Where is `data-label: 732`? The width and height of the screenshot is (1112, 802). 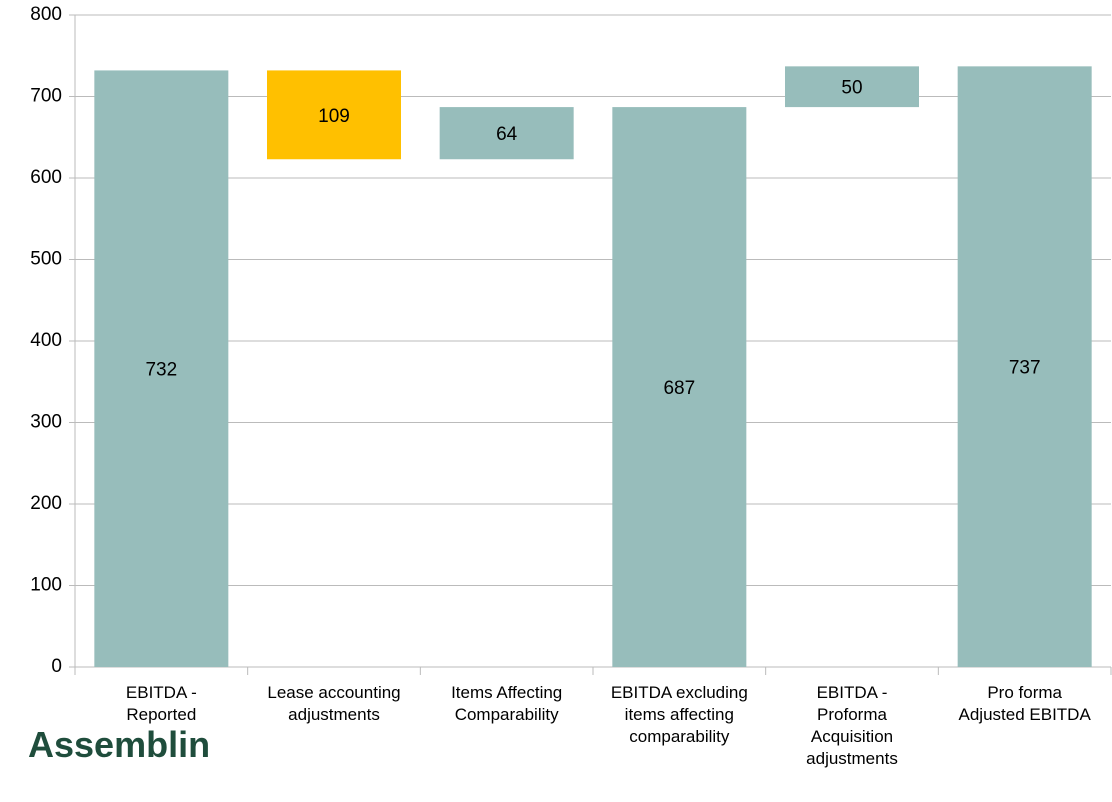
data-label: 732 is located at coordinates (161, 370).